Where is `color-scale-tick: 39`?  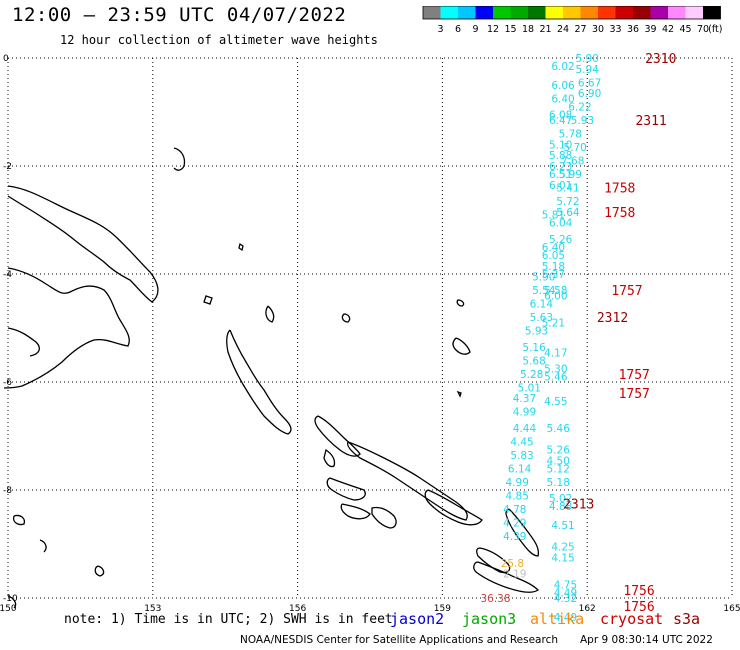
color-scale-tick: 39 is located at coordinates (650, 29).